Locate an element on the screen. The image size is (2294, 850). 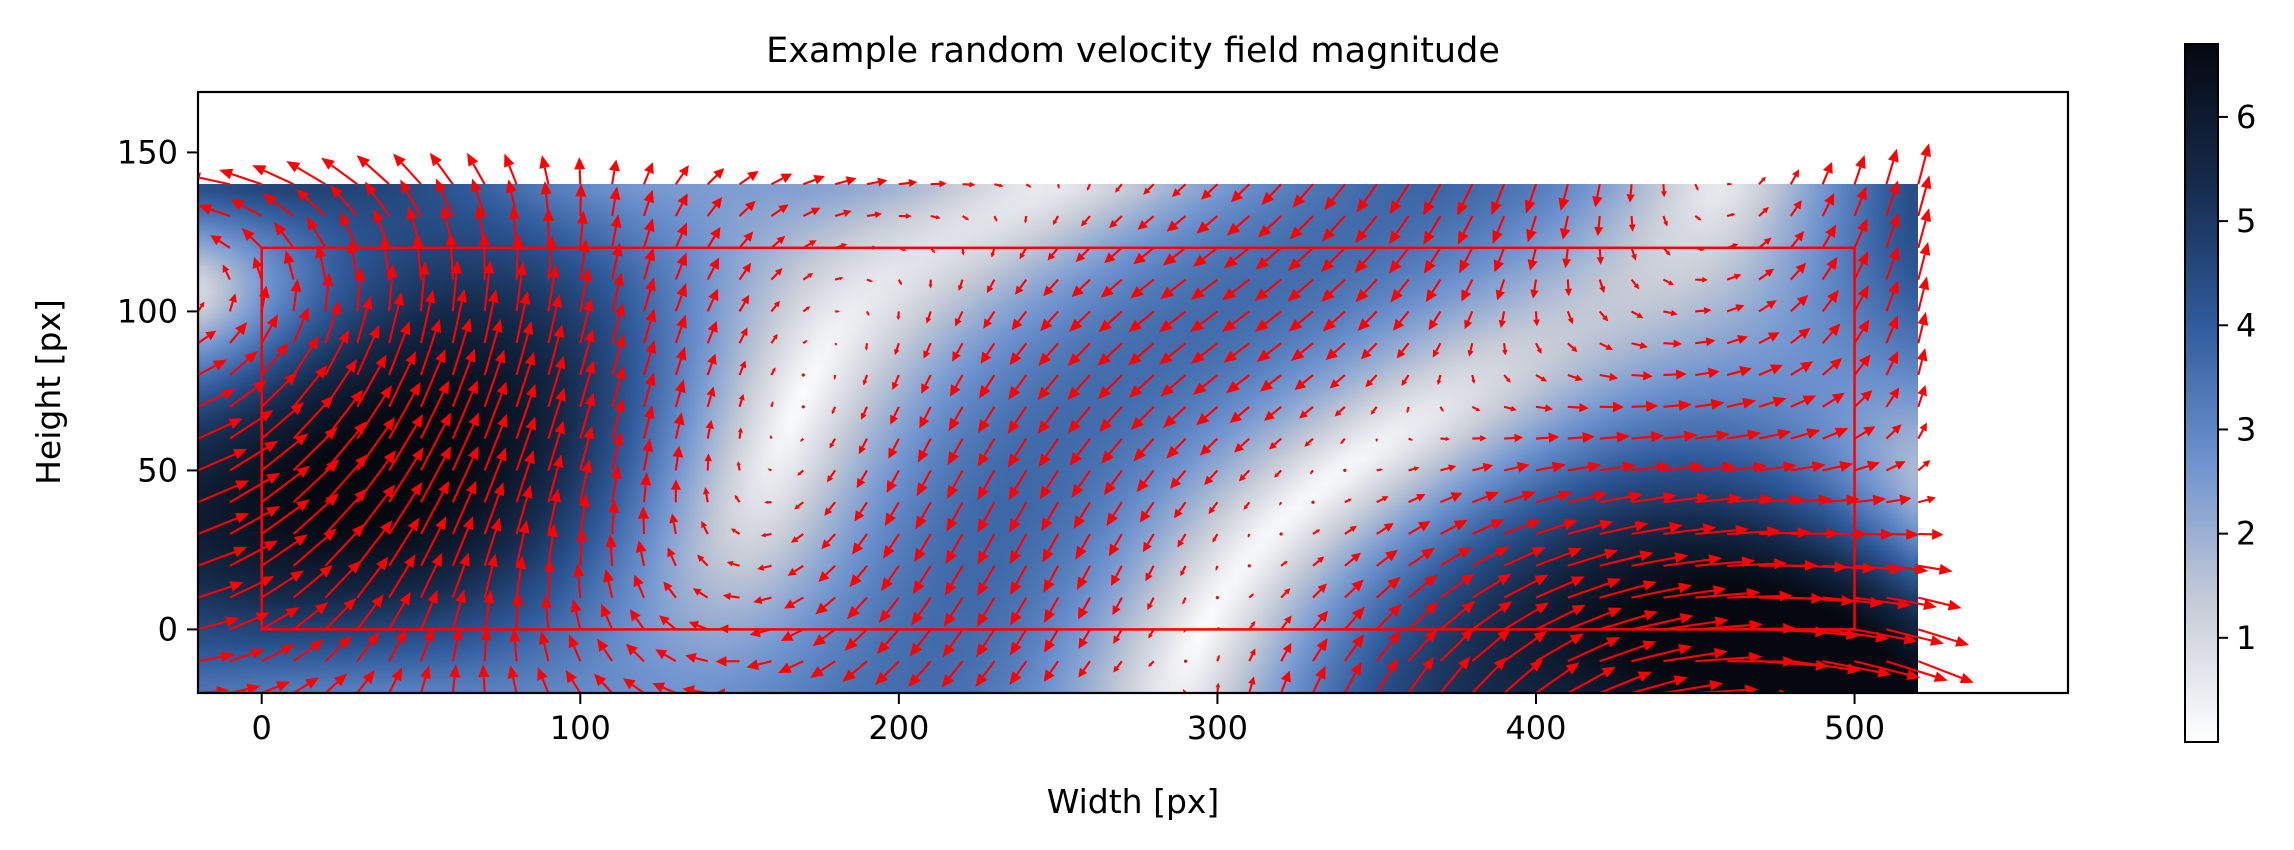
colorbar-tick-label: 5 is located at coordinates (2246, 221).